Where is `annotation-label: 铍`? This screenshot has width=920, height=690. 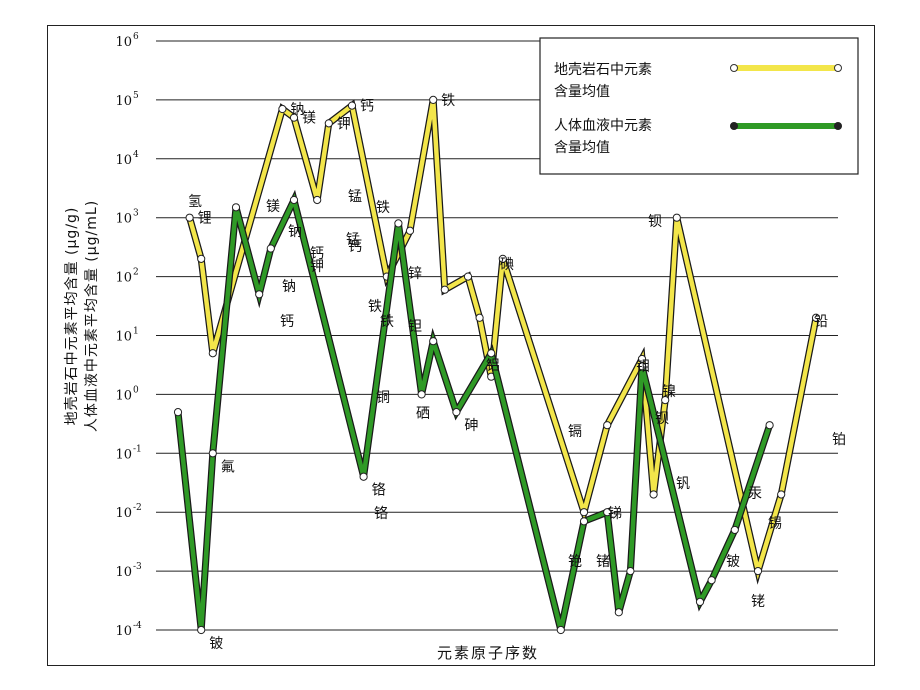
annotation-label: 铍 is located at coordinates (733, 562).